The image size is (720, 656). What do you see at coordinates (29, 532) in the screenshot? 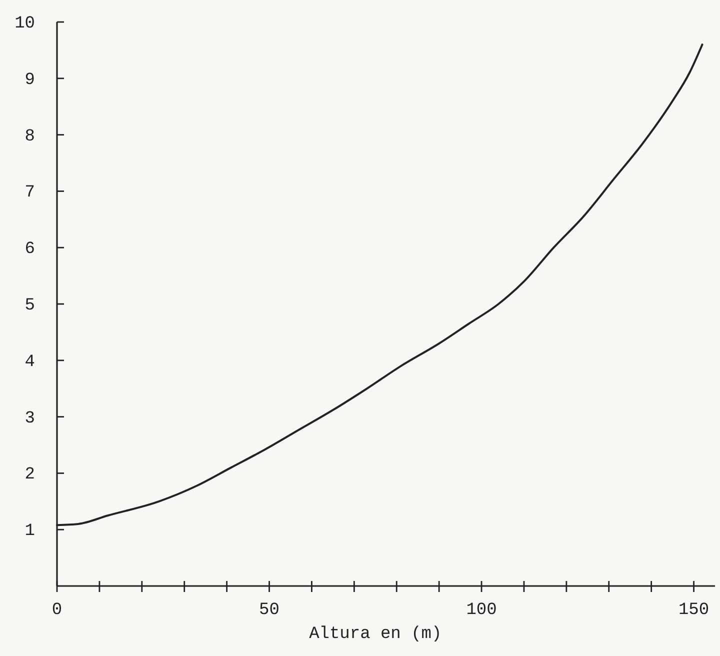
I see `y-tick-label: 1` at bounding box center [29, 532].